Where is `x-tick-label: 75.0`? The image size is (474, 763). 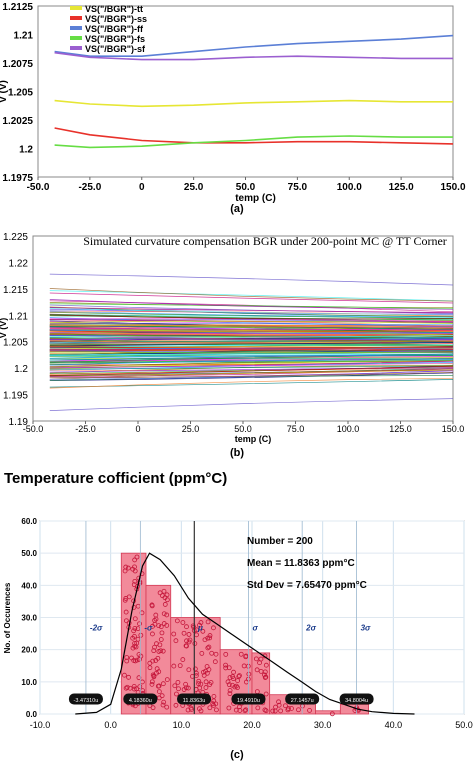
x-tick-label: 75.0 is located at coordinates (298, 187).